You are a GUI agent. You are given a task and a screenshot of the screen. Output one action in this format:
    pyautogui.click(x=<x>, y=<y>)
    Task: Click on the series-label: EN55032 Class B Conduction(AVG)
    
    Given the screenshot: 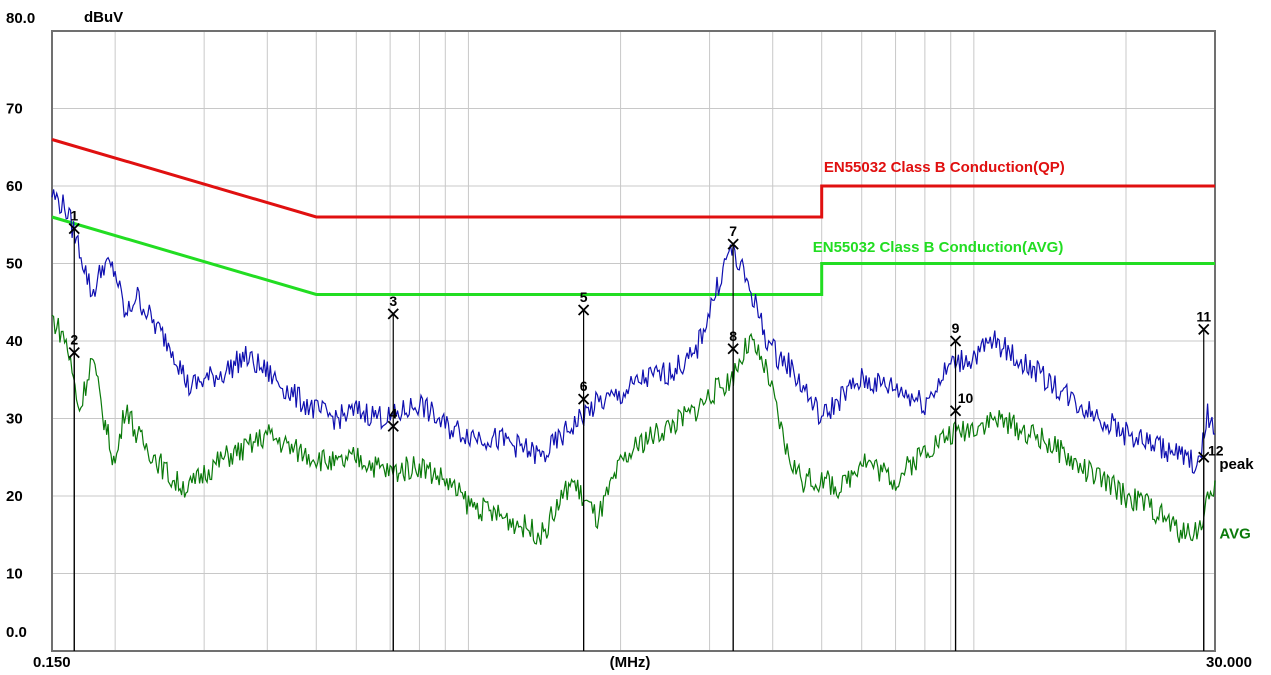 What is the action you would take?
    pyautogui.click(x=938, y=247)
    